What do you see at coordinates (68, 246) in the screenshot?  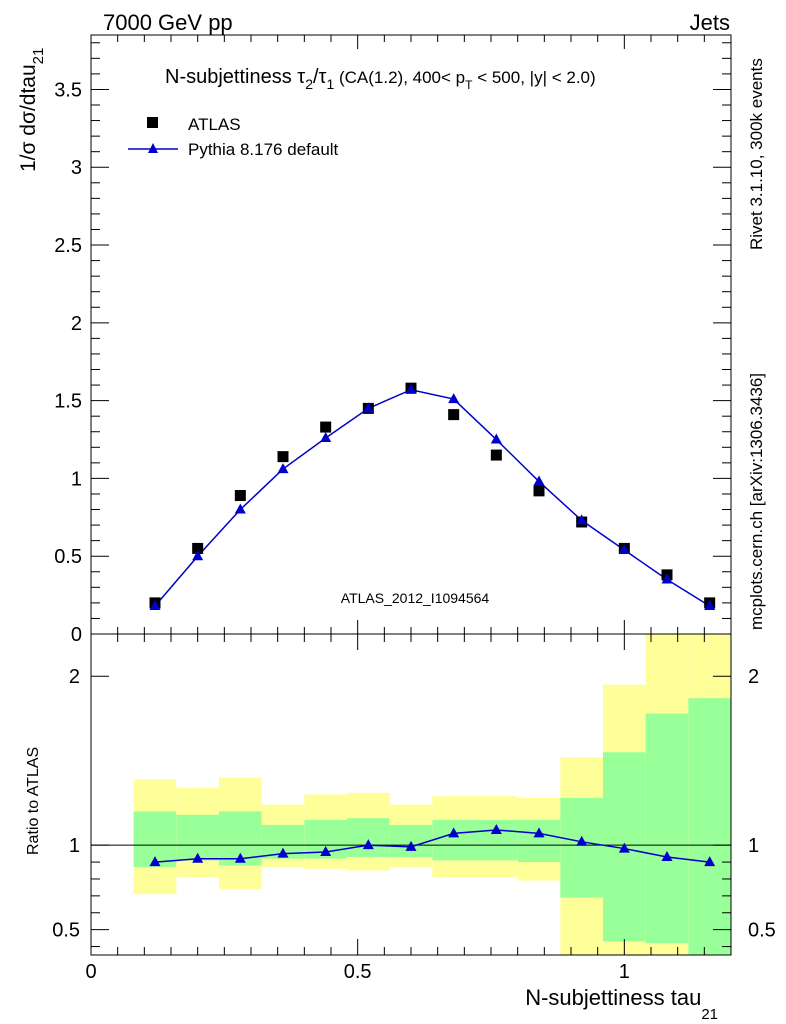 I see `main-y-tick-label: 2.5` at bounding box center [68, 246].